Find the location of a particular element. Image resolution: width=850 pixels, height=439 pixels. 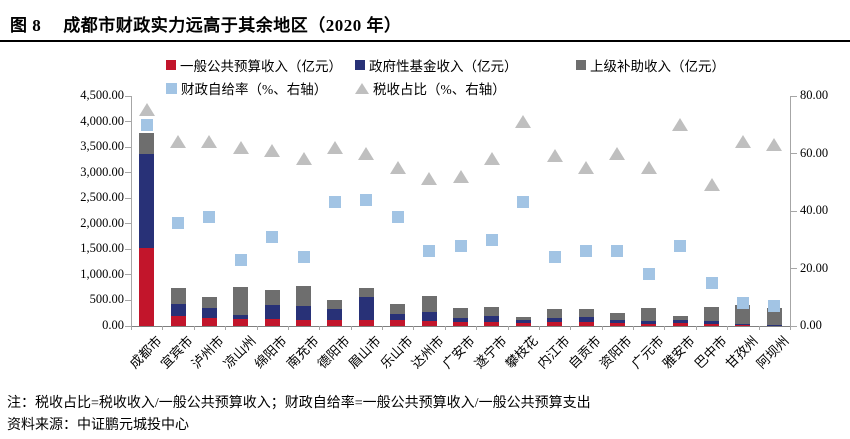

x-axis-label: 内江市 is located at coordinates (553, 352).